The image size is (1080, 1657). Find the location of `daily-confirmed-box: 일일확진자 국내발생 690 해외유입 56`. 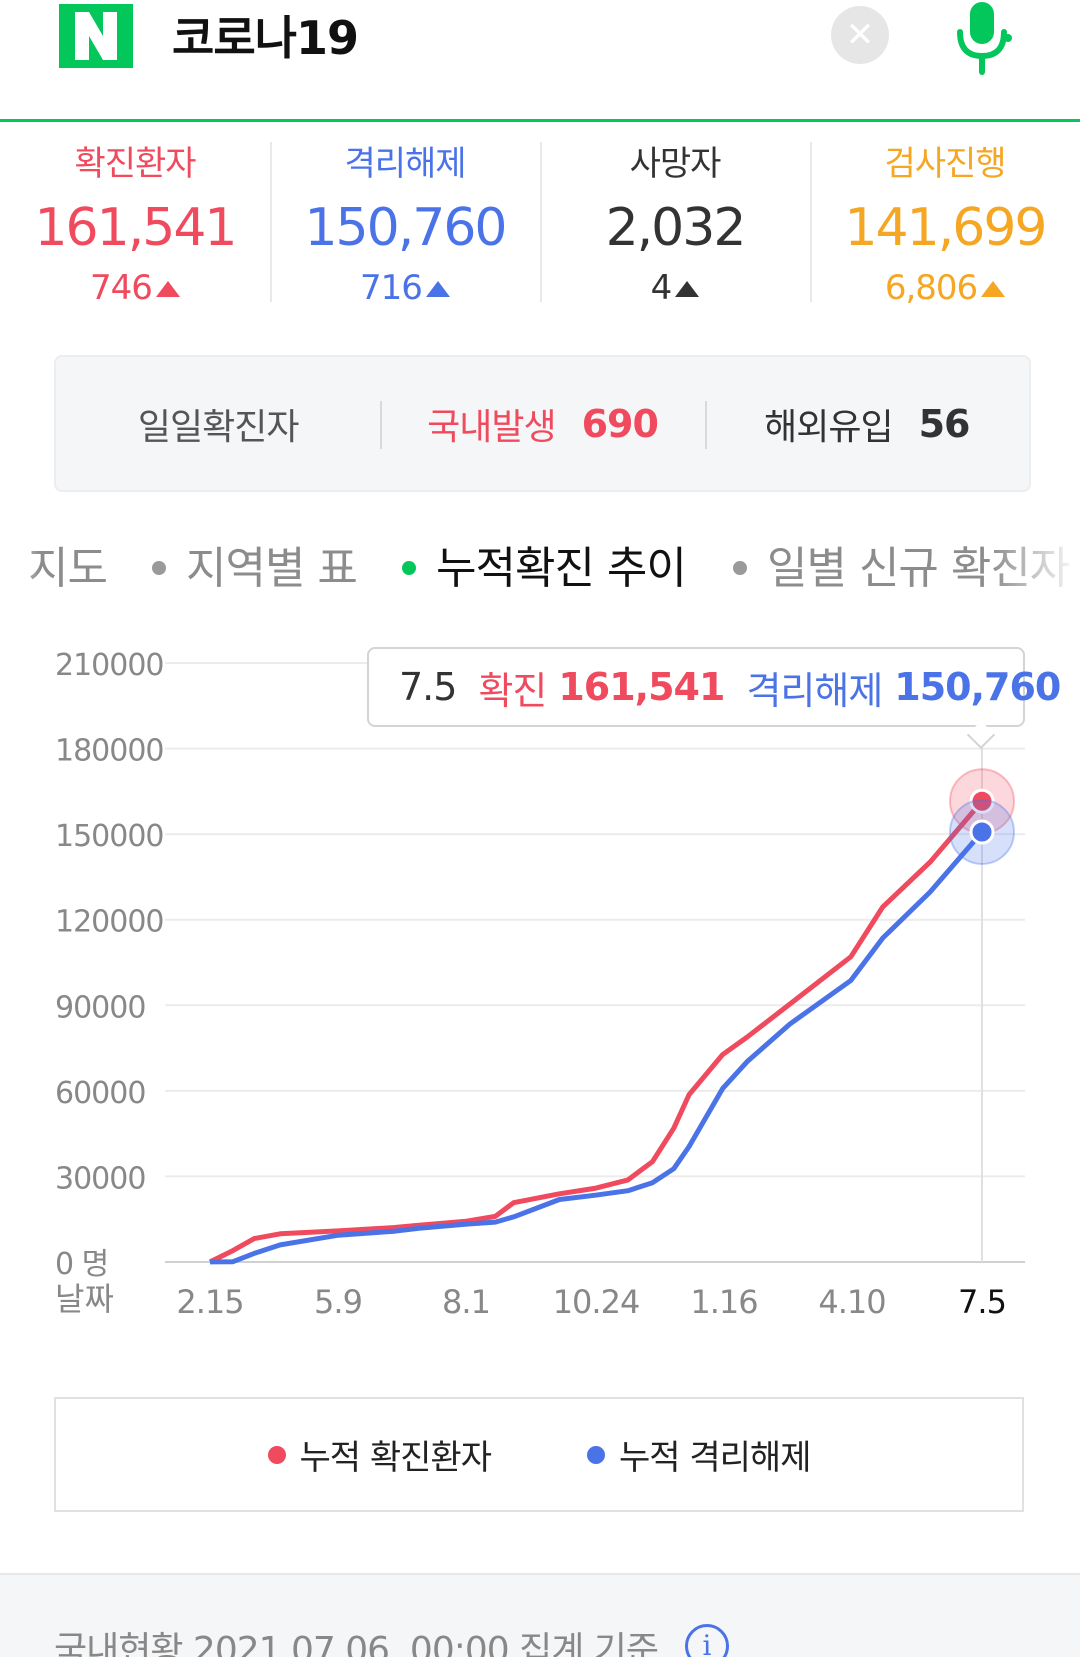

daily-confirmed-box: 일일확진자 국내발생 690 해외유입 56 is located at coordinates (542, 423).